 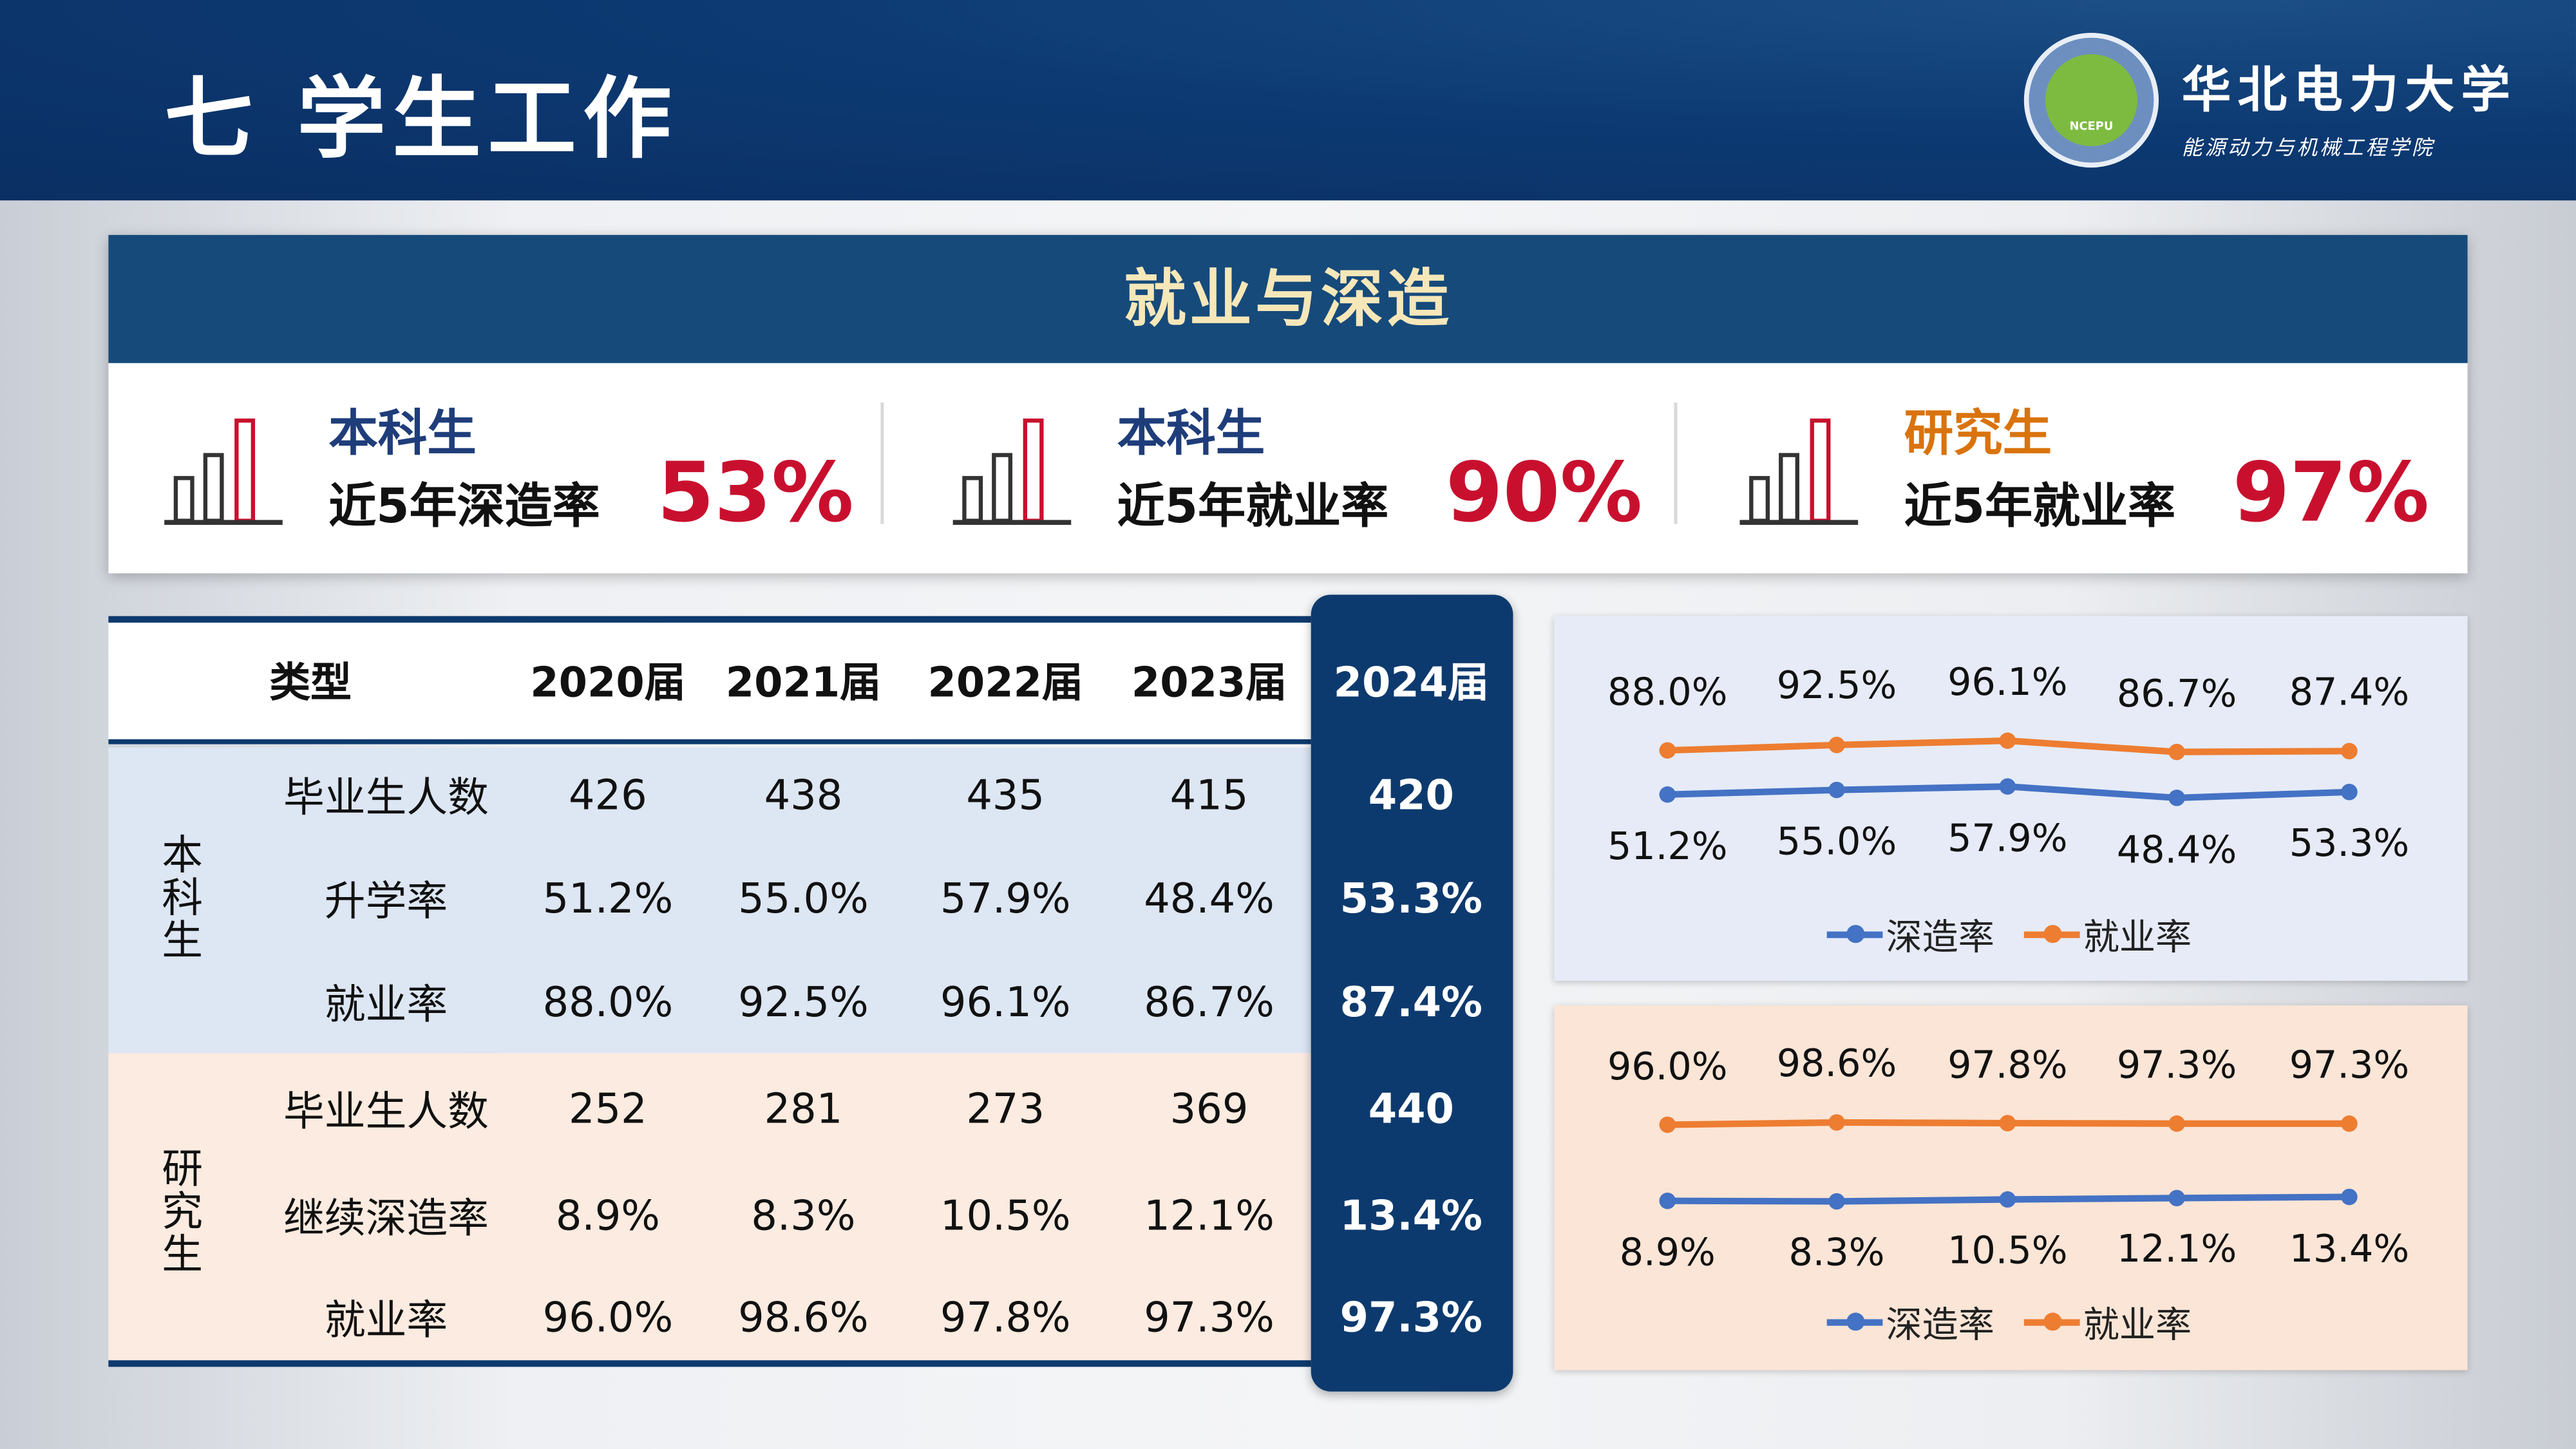 I want to click on table-cell: 53.3%, so click(x=1411, y=899).